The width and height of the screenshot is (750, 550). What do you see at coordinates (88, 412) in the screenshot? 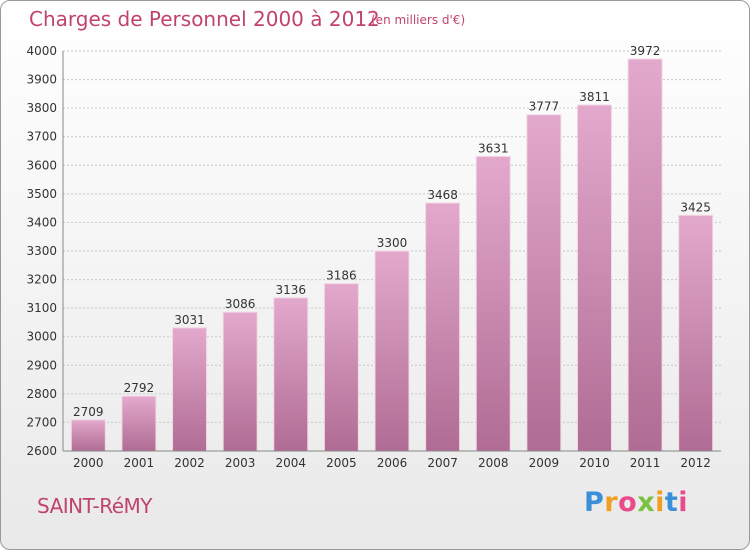
I see `data-label: 2709` at bounding box center [88, 412].